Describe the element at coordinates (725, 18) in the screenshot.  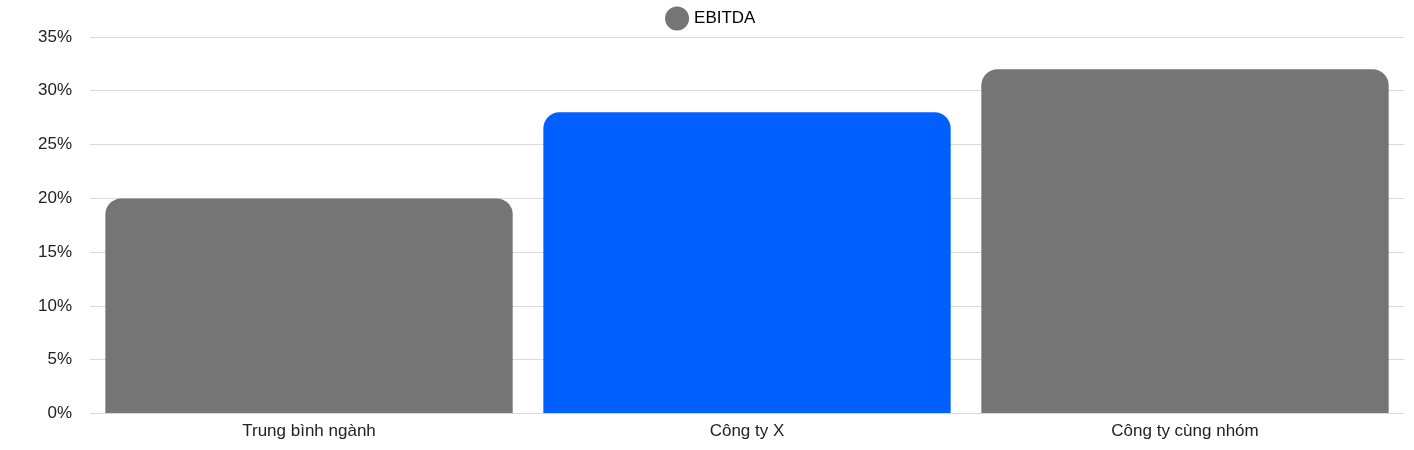
I see `legend-label: EBITDA` at that location.